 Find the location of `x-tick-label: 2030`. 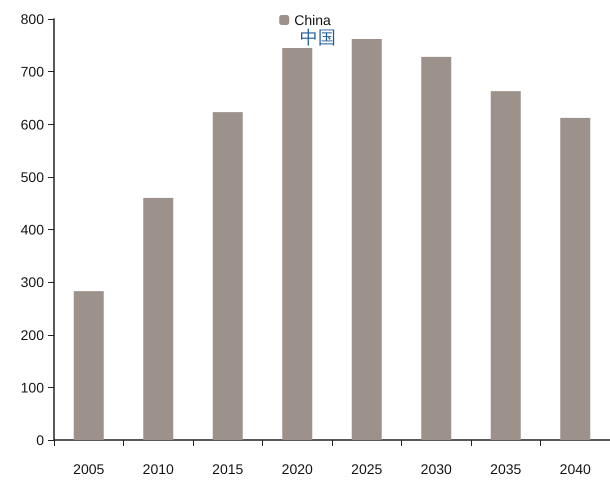

x-tick-label: 2030 is located at coordinates (436, 469).